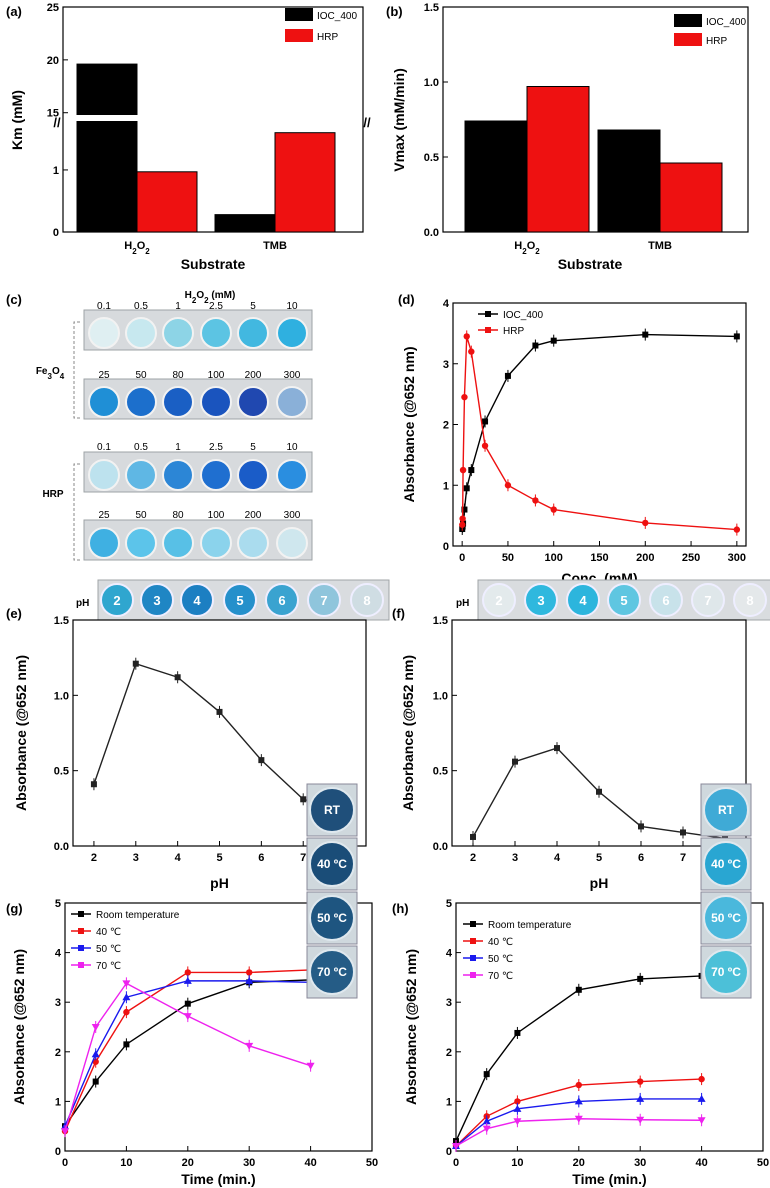 The image size is (770, 1188). I want to click on plot-frame-g, so click(218, 1027).